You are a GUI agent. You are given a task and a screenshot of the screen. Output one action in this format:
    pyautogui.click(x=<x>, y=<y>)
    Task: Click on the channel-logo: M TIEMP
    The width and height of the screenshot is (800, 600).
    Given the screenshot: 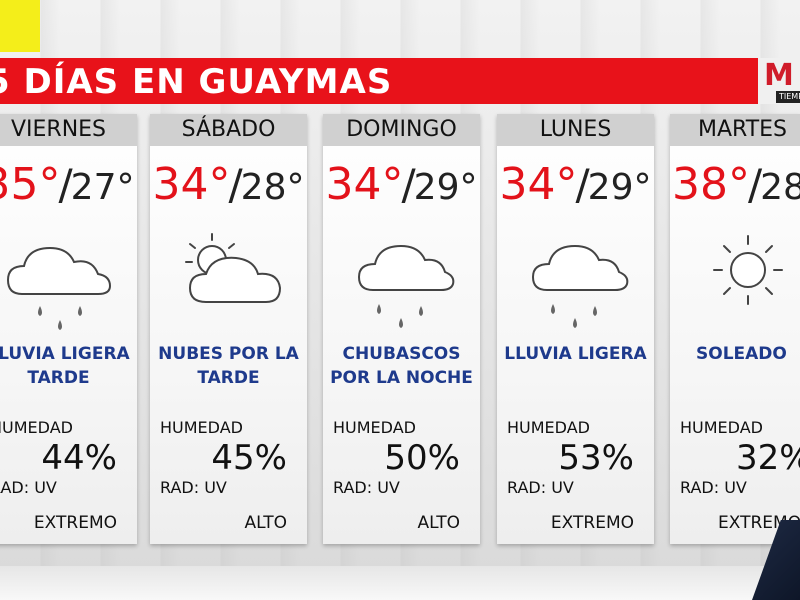 What is the action you would take?
    pyautogui.click(x=779, y=81)
    